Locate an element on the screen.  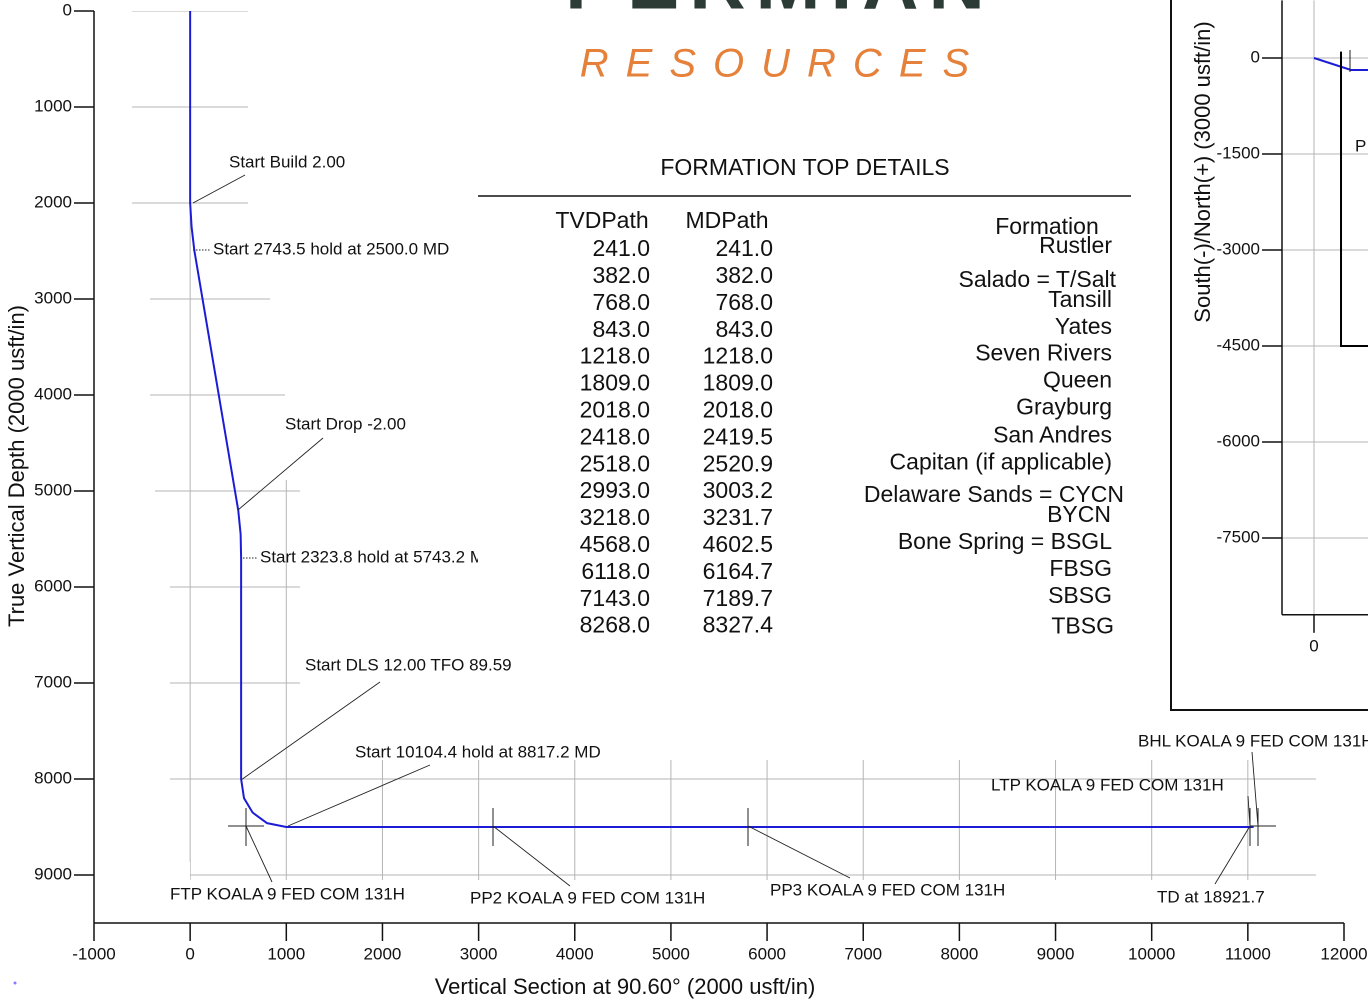
formation-cell: Seven Rivers is located at coordinates (1043, 353).